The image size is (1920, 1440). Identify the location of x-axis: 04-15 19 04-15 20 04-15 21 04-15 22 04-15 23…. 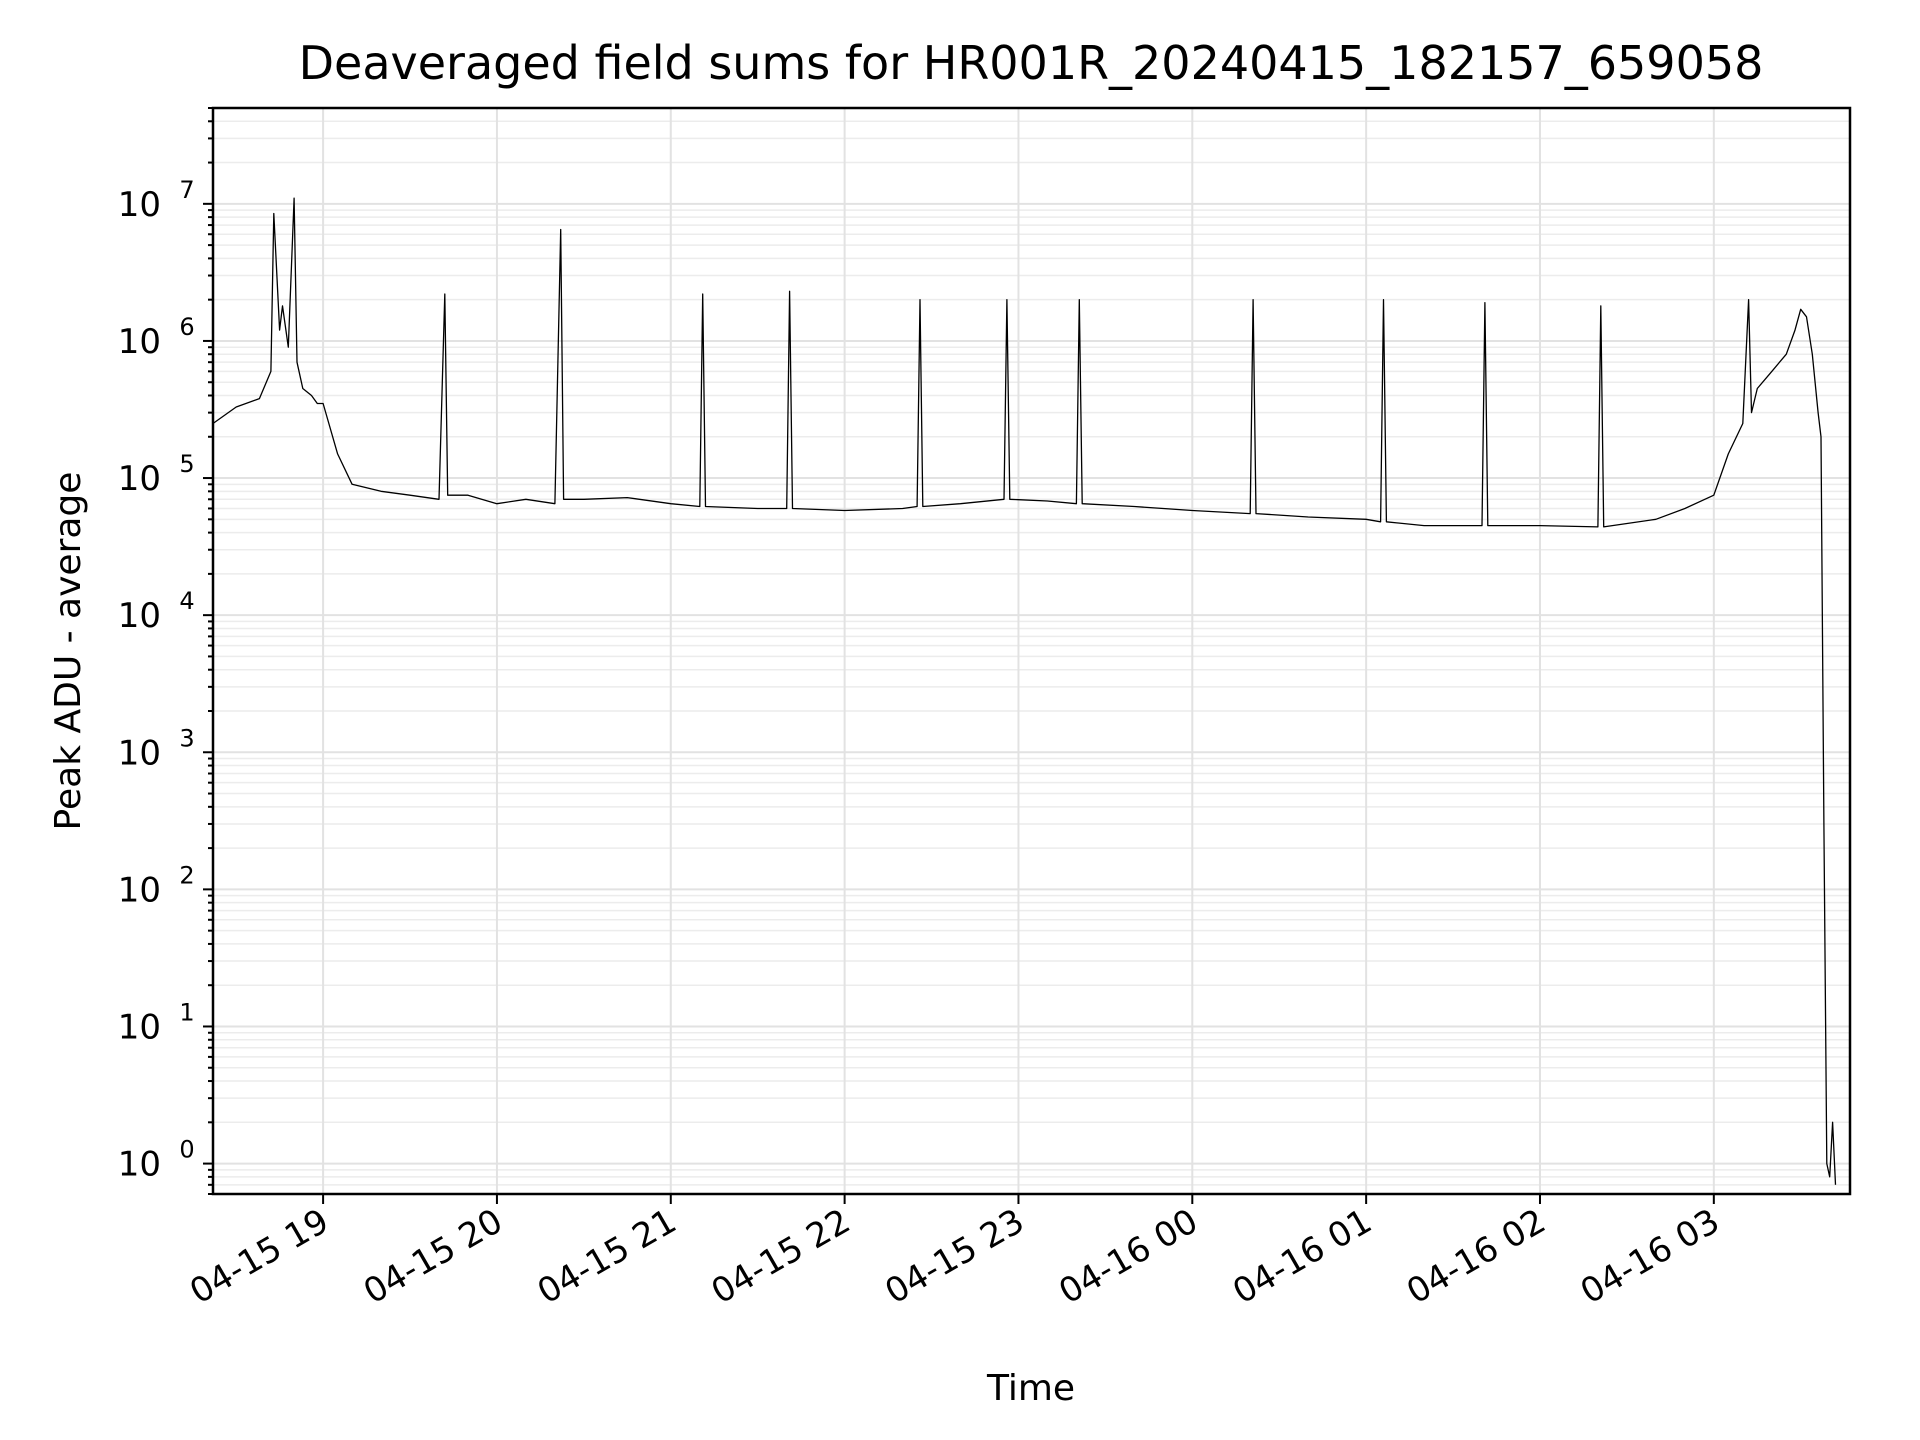
(954, 1253).